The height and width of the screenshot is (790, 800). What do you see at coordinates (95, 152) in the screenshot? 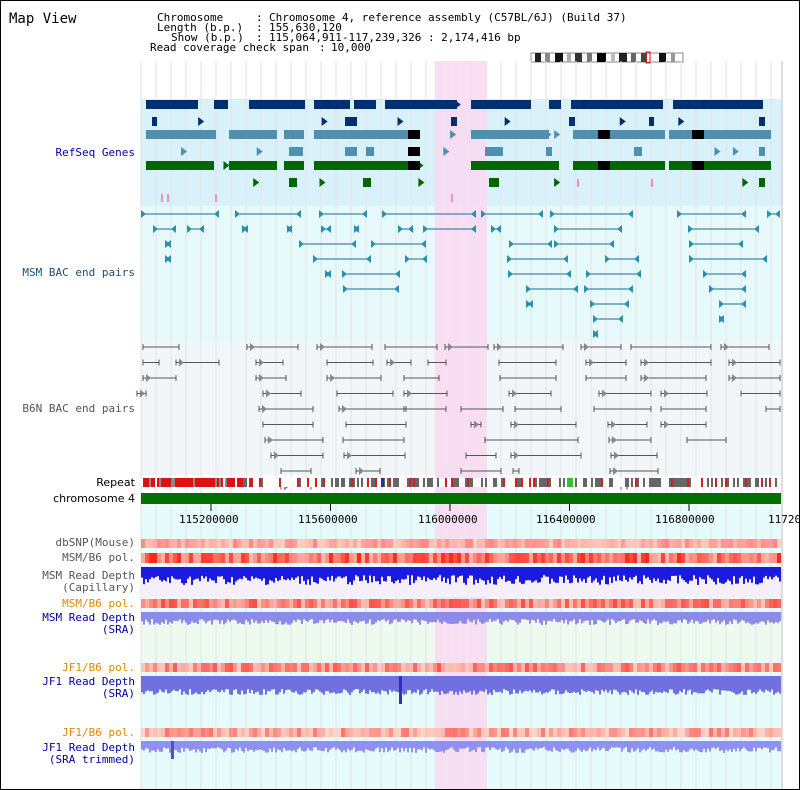
I see `track-label-refseq: RefSeq Genes` at bounding box center [95, 152].